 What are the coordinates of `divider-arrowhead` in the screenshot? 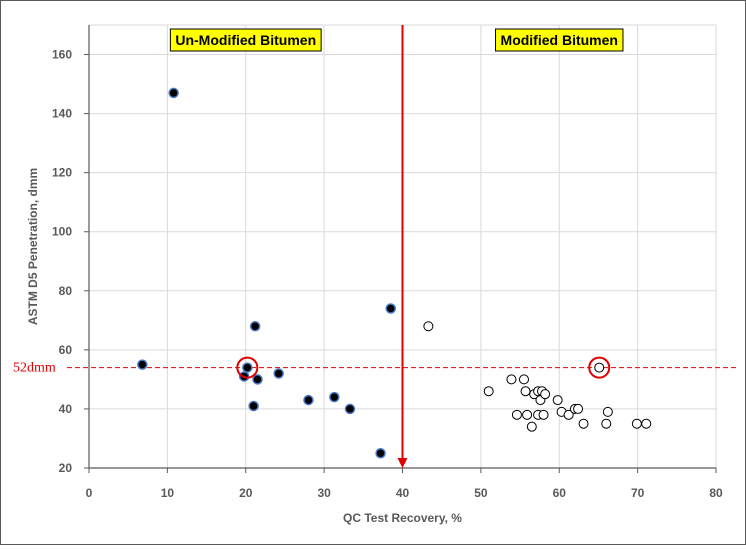 It's located at (402, 463).